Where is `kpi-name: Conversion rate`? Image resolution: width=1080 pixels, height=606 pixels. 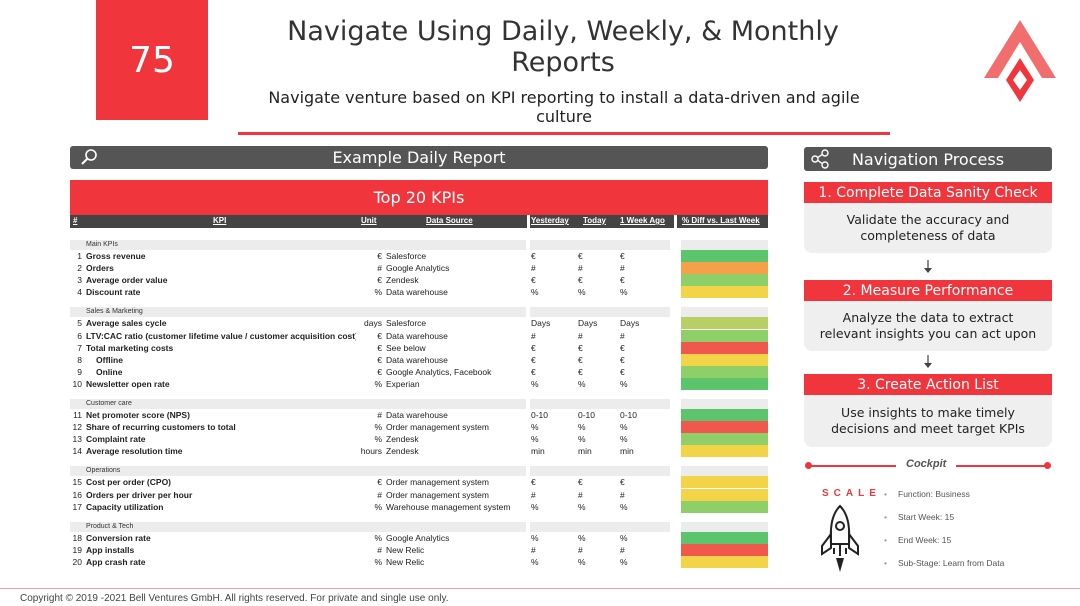 kpi-name: Conversion rate is located at coordinates (118, 537).